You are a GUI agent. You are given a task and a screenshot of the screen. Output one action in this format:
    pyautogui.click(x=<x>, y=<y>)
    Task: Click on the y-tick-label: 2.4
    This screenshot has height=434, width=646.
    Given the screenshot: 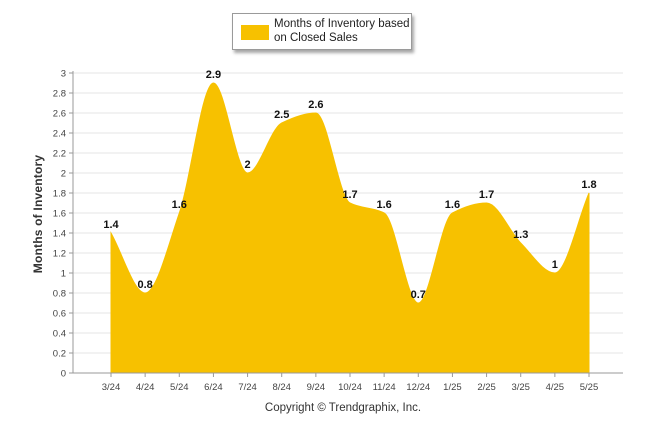 What is the action you would take?
    pyautogui.click(x=59, y=134)
    